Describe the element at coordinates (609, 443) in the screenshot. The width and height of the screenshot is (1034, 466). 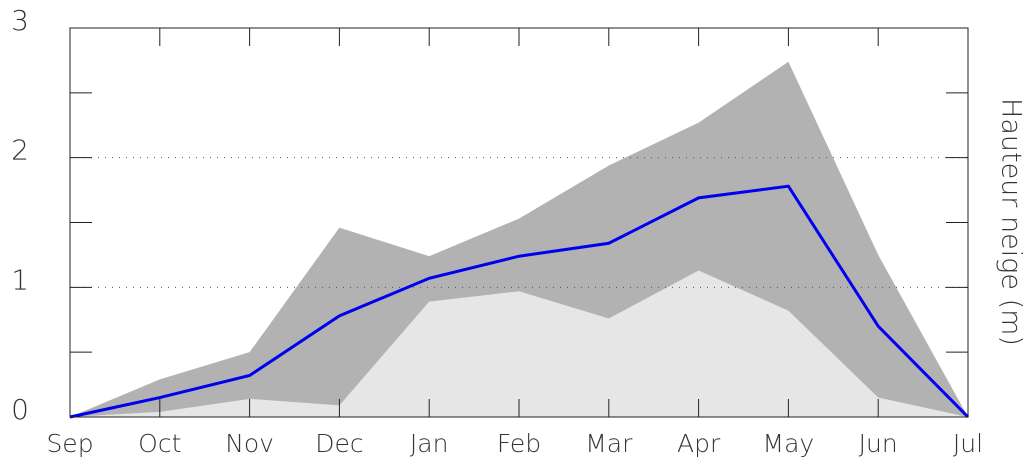
I see `x-tick-label: Mar` at that location.